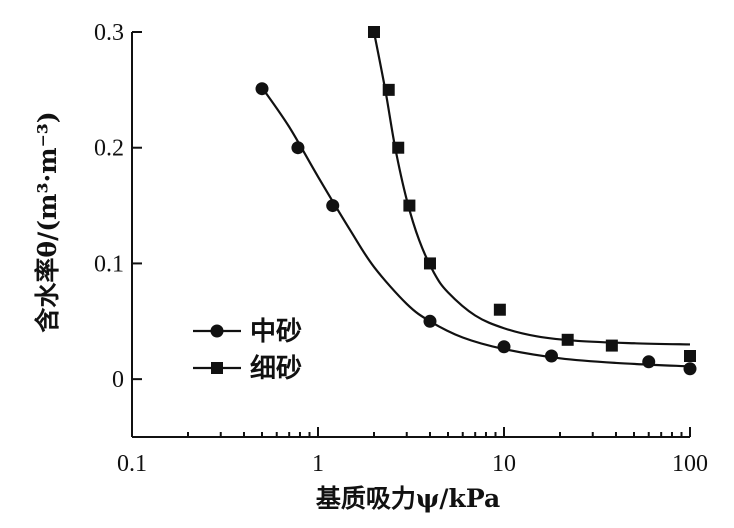  I want to click on x-tick-label: 1, so click(318, 464).